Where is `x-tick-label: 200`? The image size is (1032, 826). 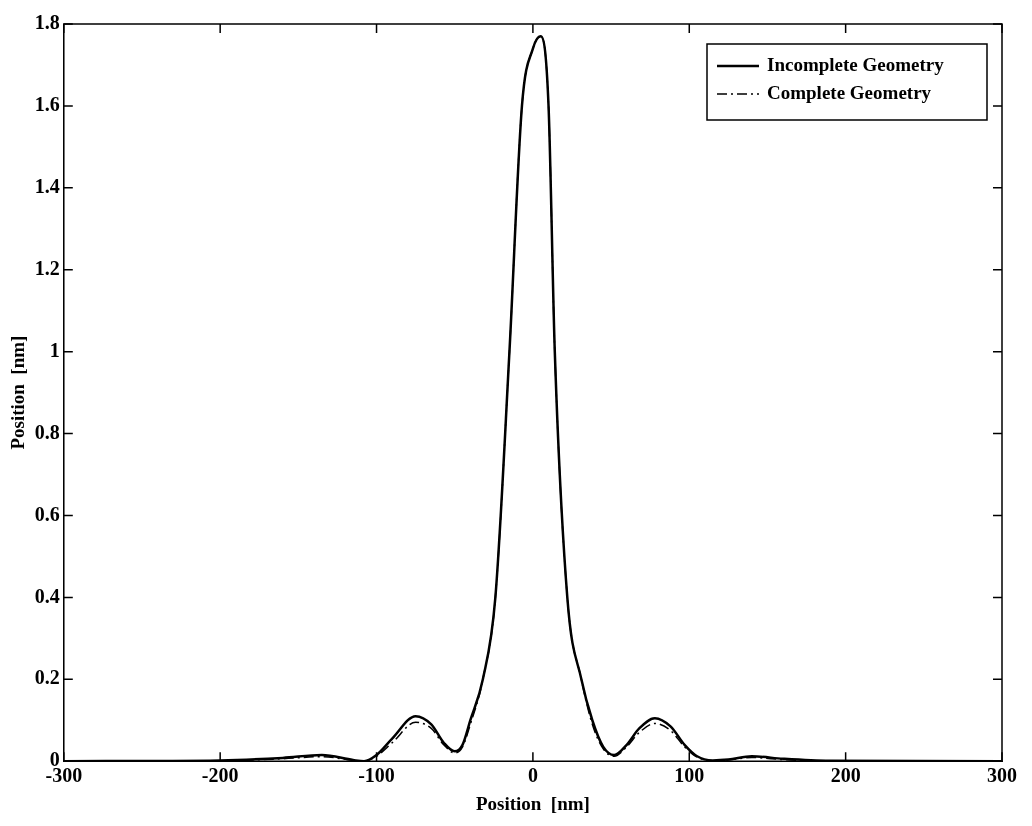 x-tick-label: 200 is located at coordinates (845, 775).